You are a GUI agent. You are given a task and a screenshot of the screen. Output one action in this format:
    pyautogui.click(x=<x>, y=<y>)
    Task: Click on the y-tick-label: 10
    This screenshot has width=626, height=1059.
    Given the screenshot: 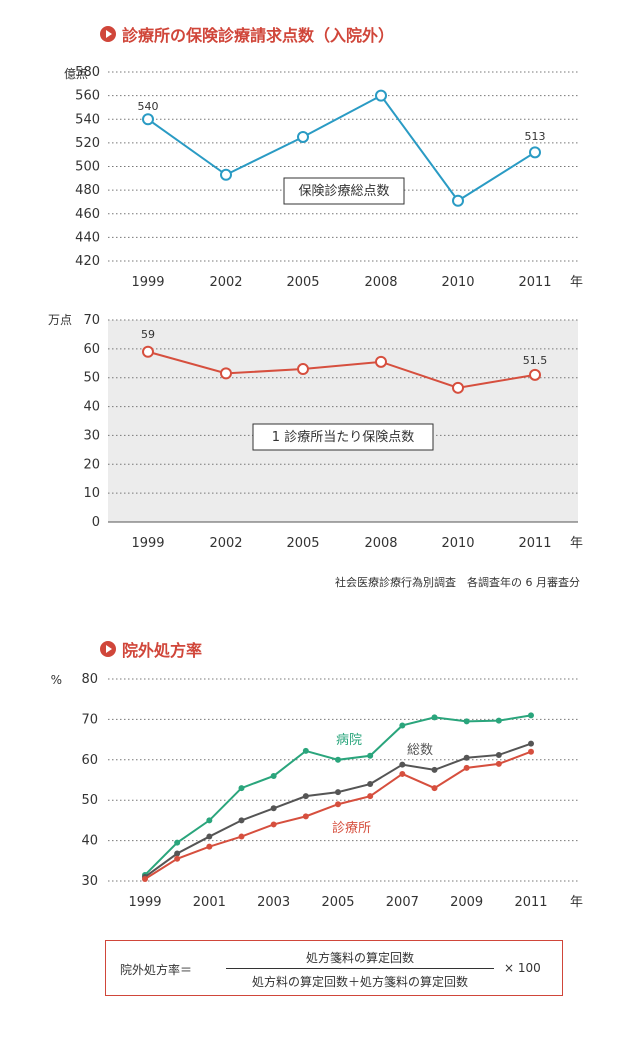 What is the action you would take?
    pyautogui.click(x=91, y=493)
    